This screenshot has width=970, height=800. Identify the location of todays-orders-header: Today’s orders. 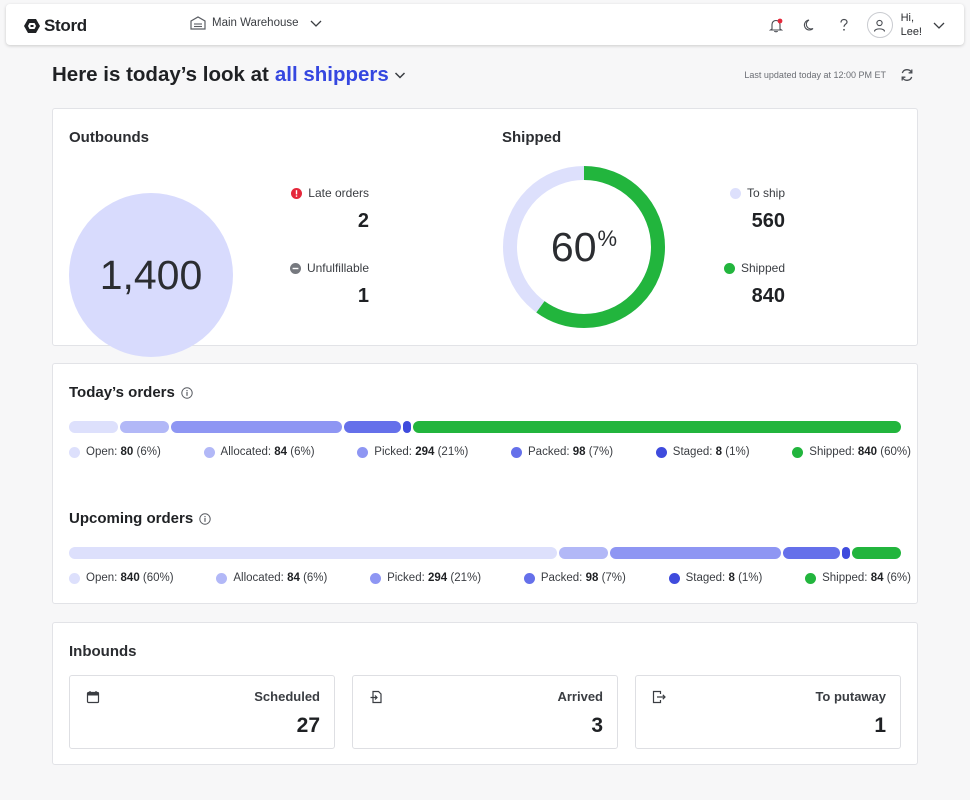
(131, 392).